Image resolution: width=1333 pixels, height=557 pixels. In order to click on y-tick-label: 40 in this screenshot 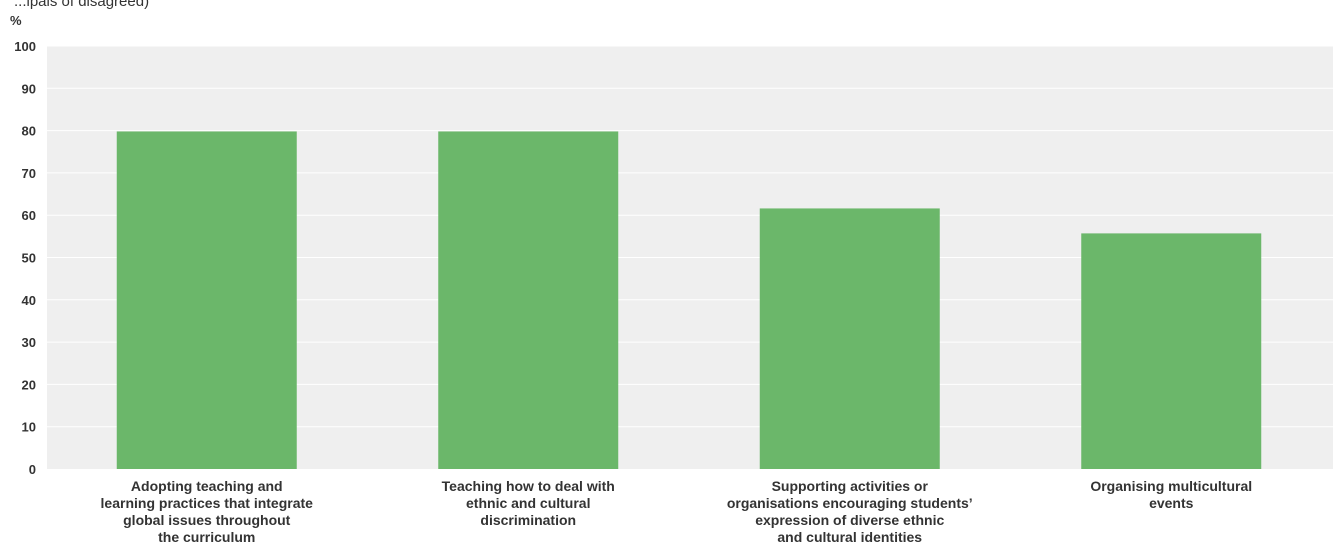, I will do `click(29, 300)`.